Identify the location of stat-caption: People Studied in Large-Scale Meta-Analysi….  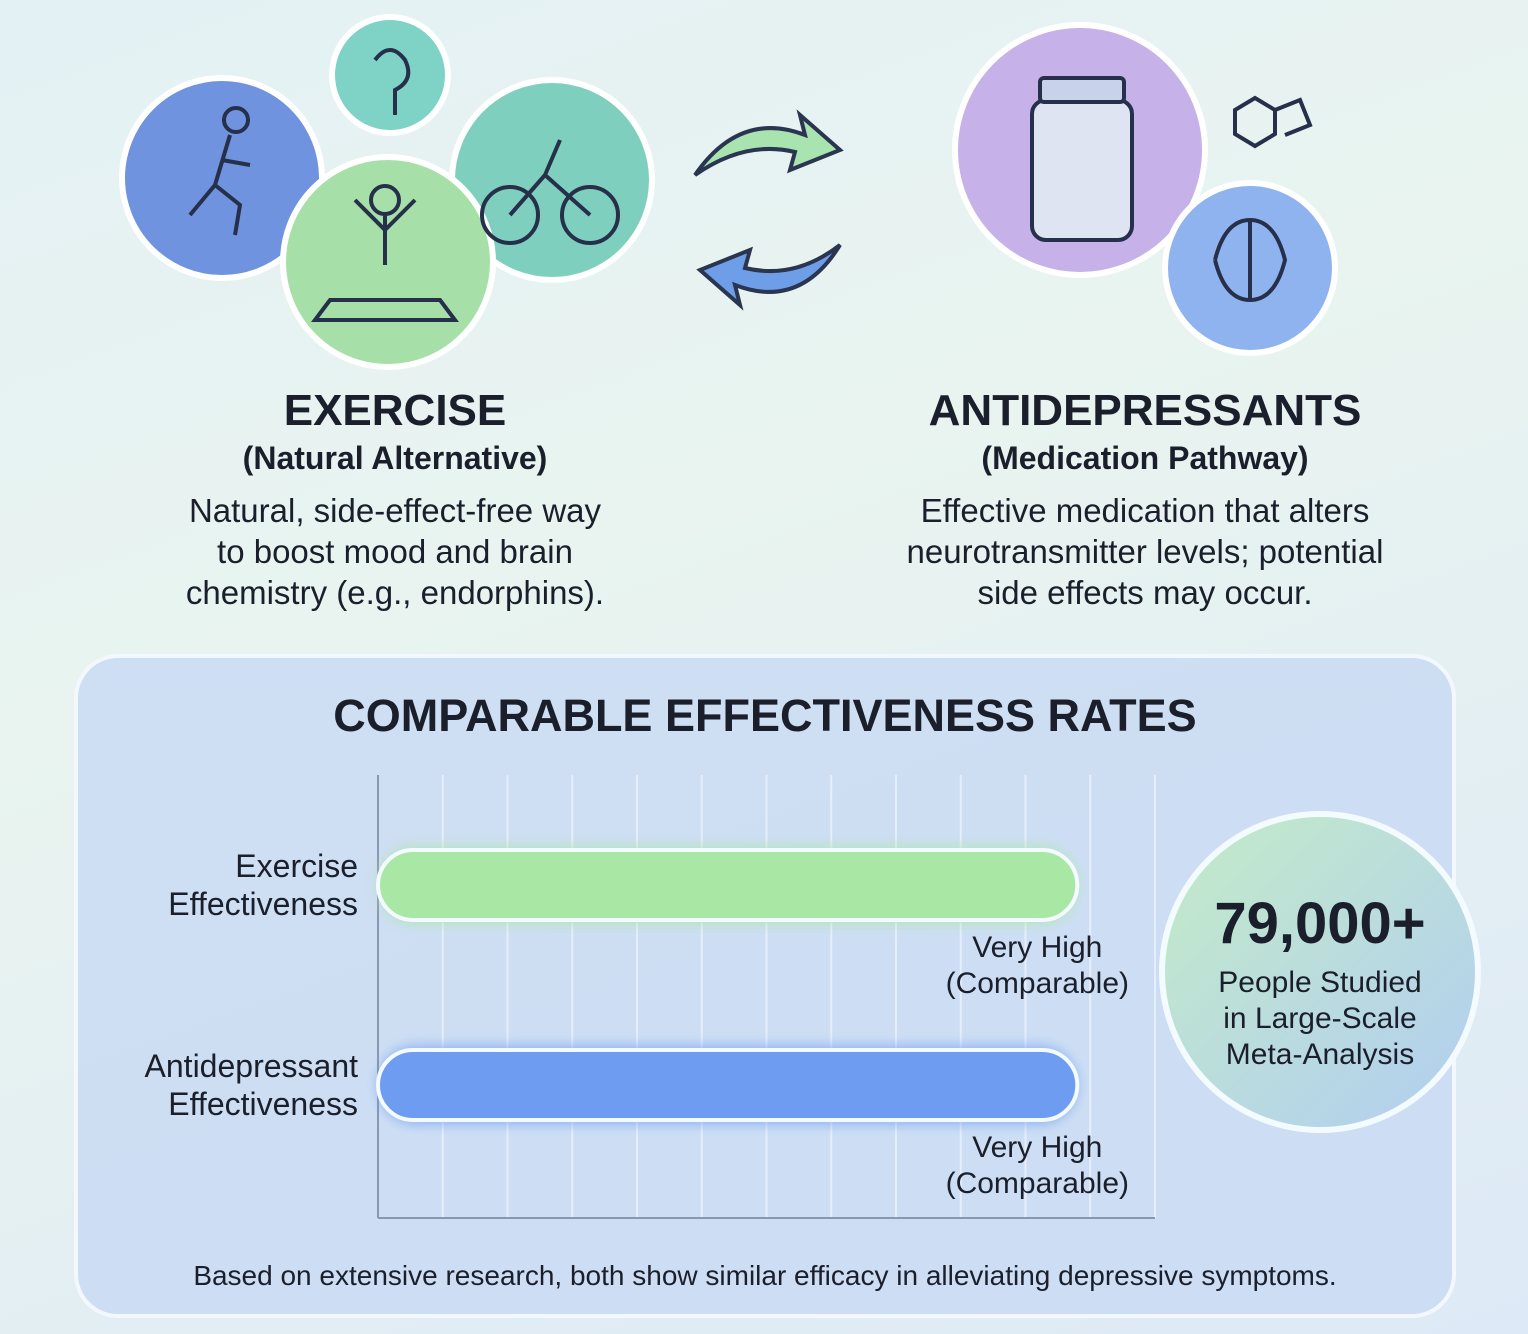
(1320, 1019).